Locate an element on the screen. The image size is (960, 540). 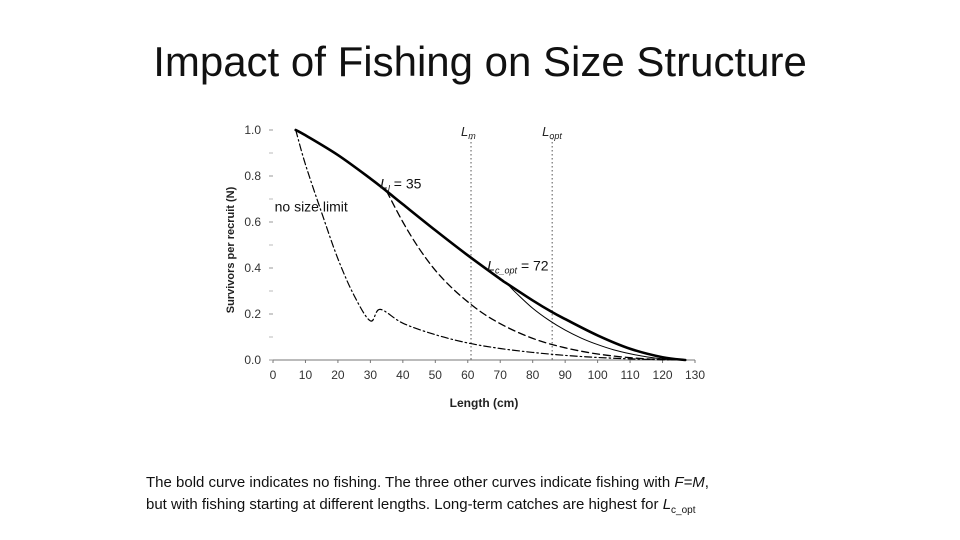
x-tick-label: 30 is located at coordinates (371, 375).